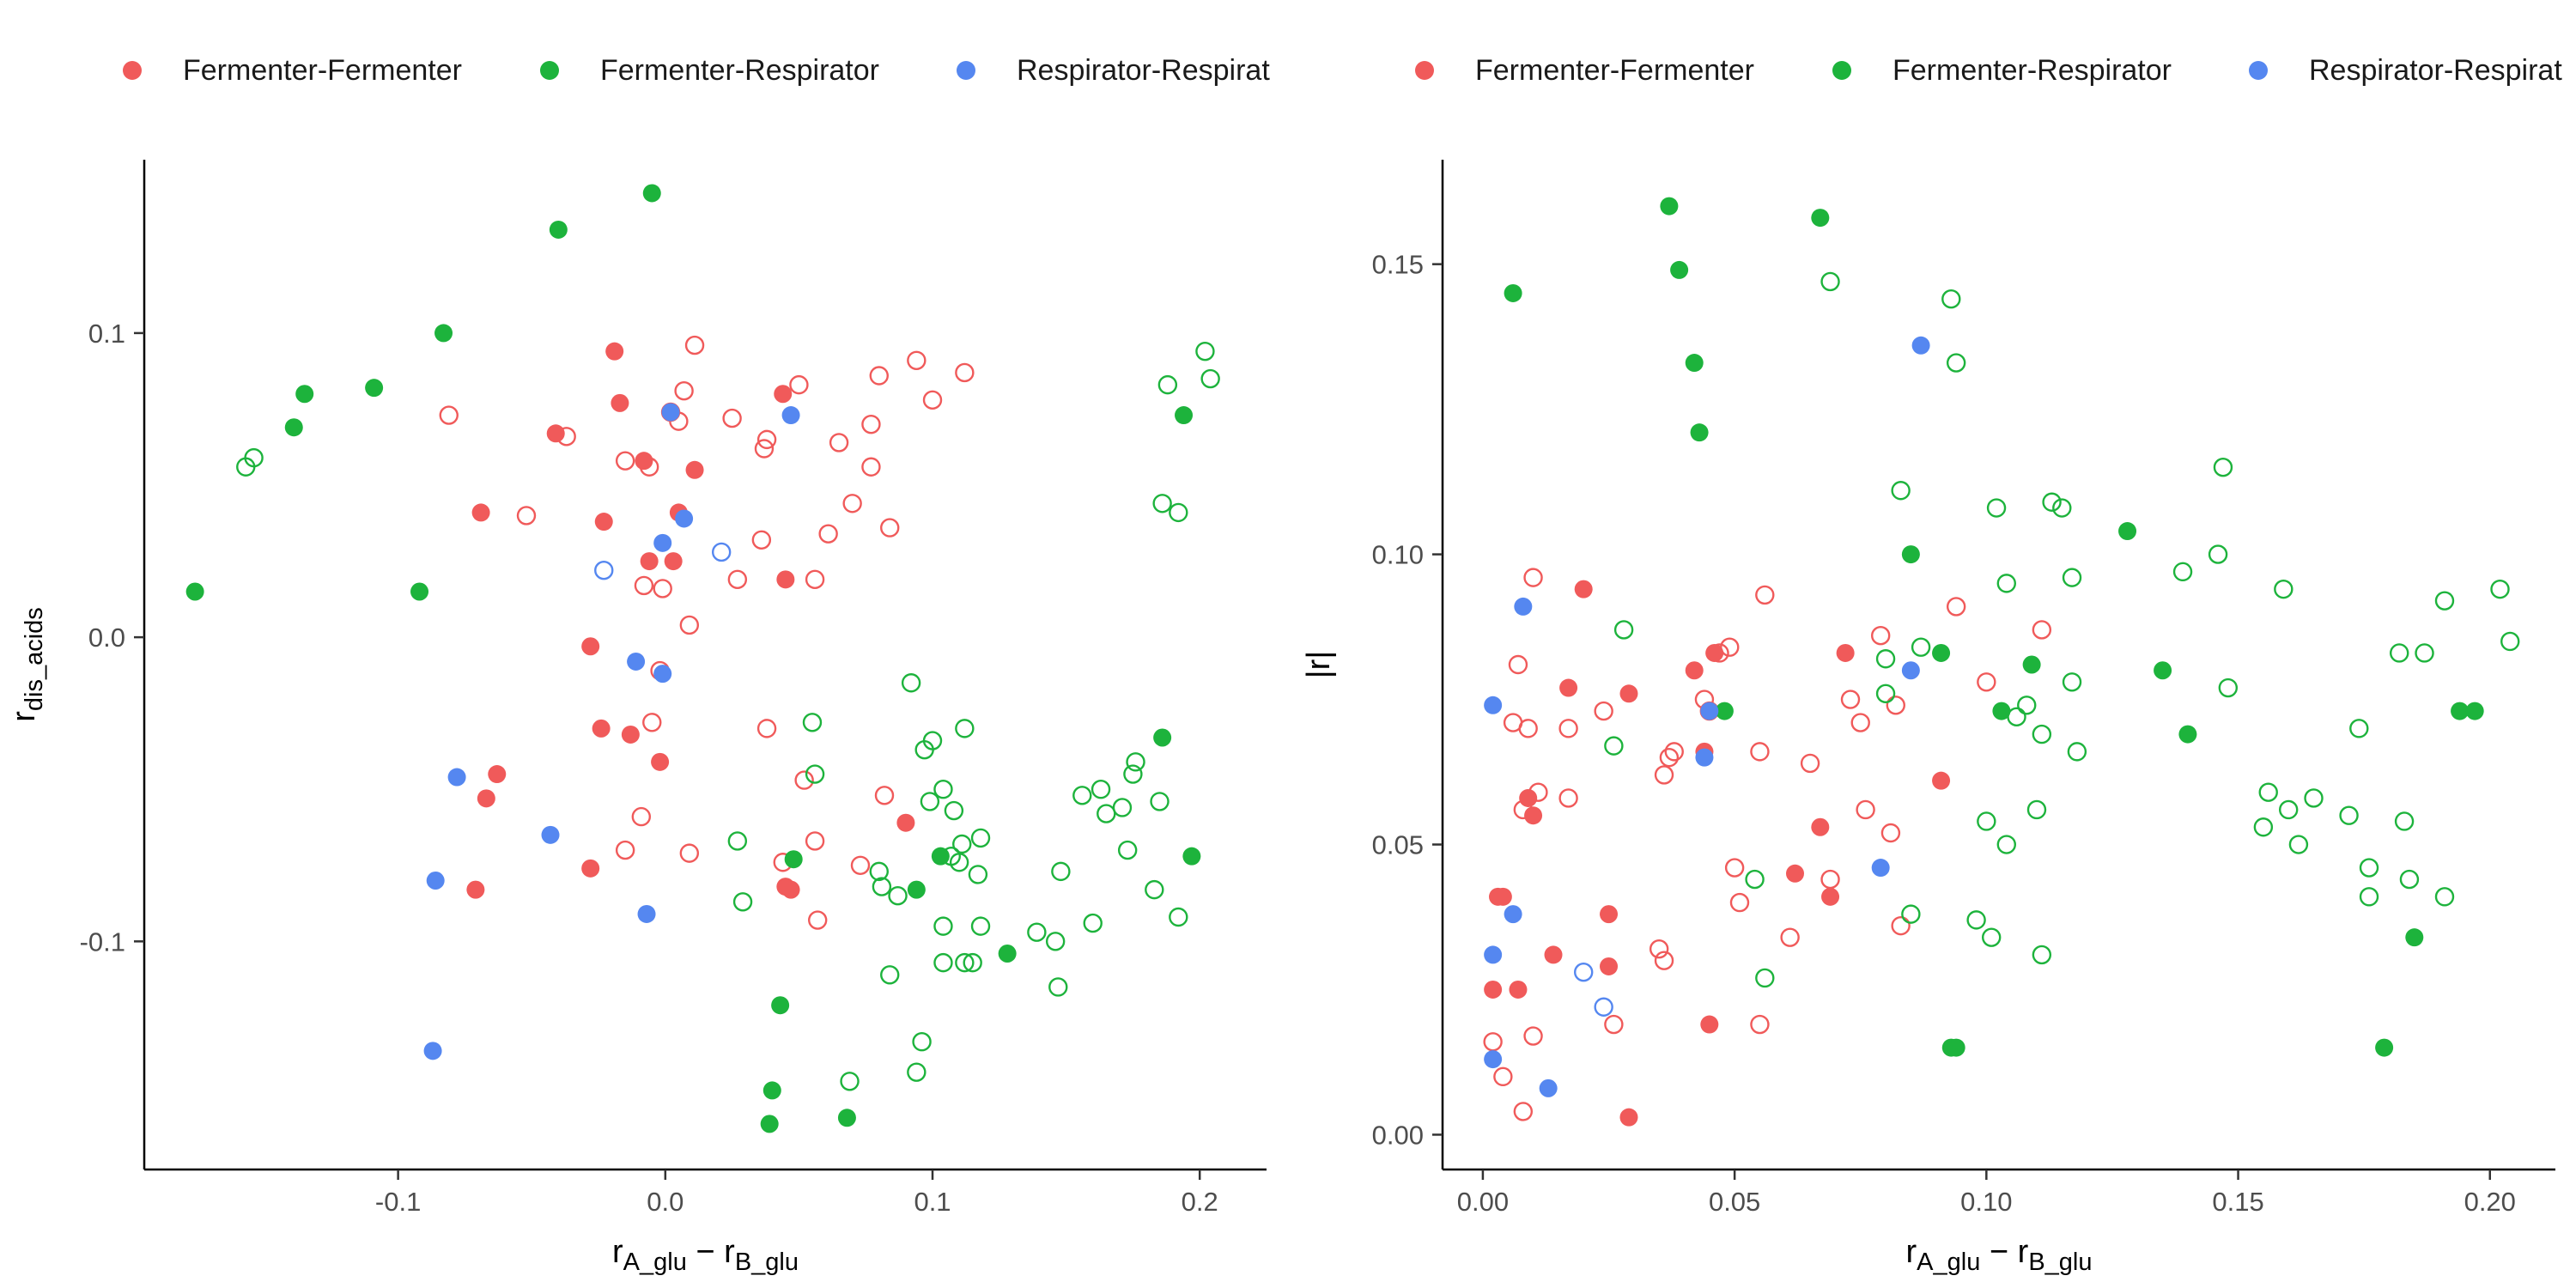 The width and height of the screenshot is (2576, 1288). I want to click on y-axis-title: rdis_acids​, so click(27, 664).